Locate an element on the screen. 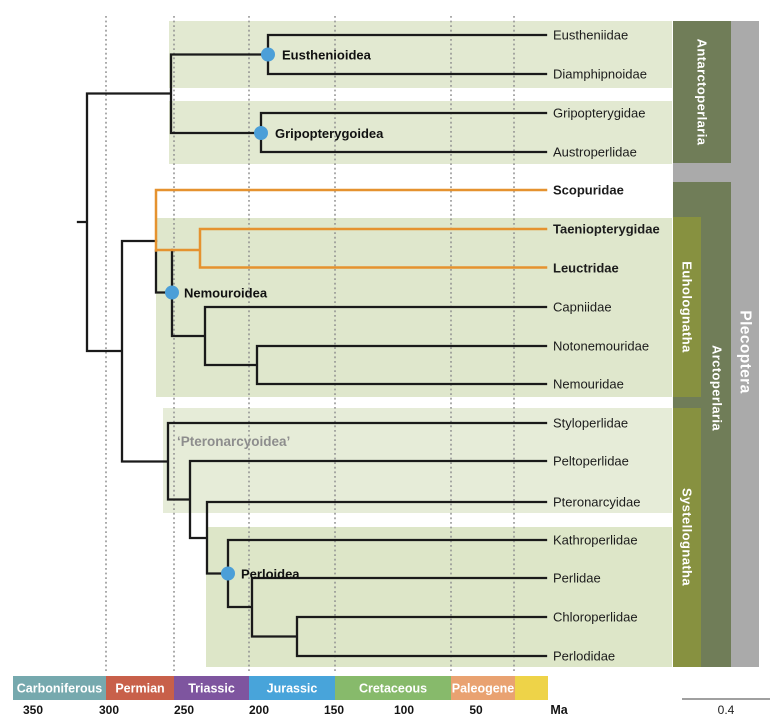 The height and width of the screenshot is (723, 773). period-label: Carboniferous is located at coordinates (59, 689).